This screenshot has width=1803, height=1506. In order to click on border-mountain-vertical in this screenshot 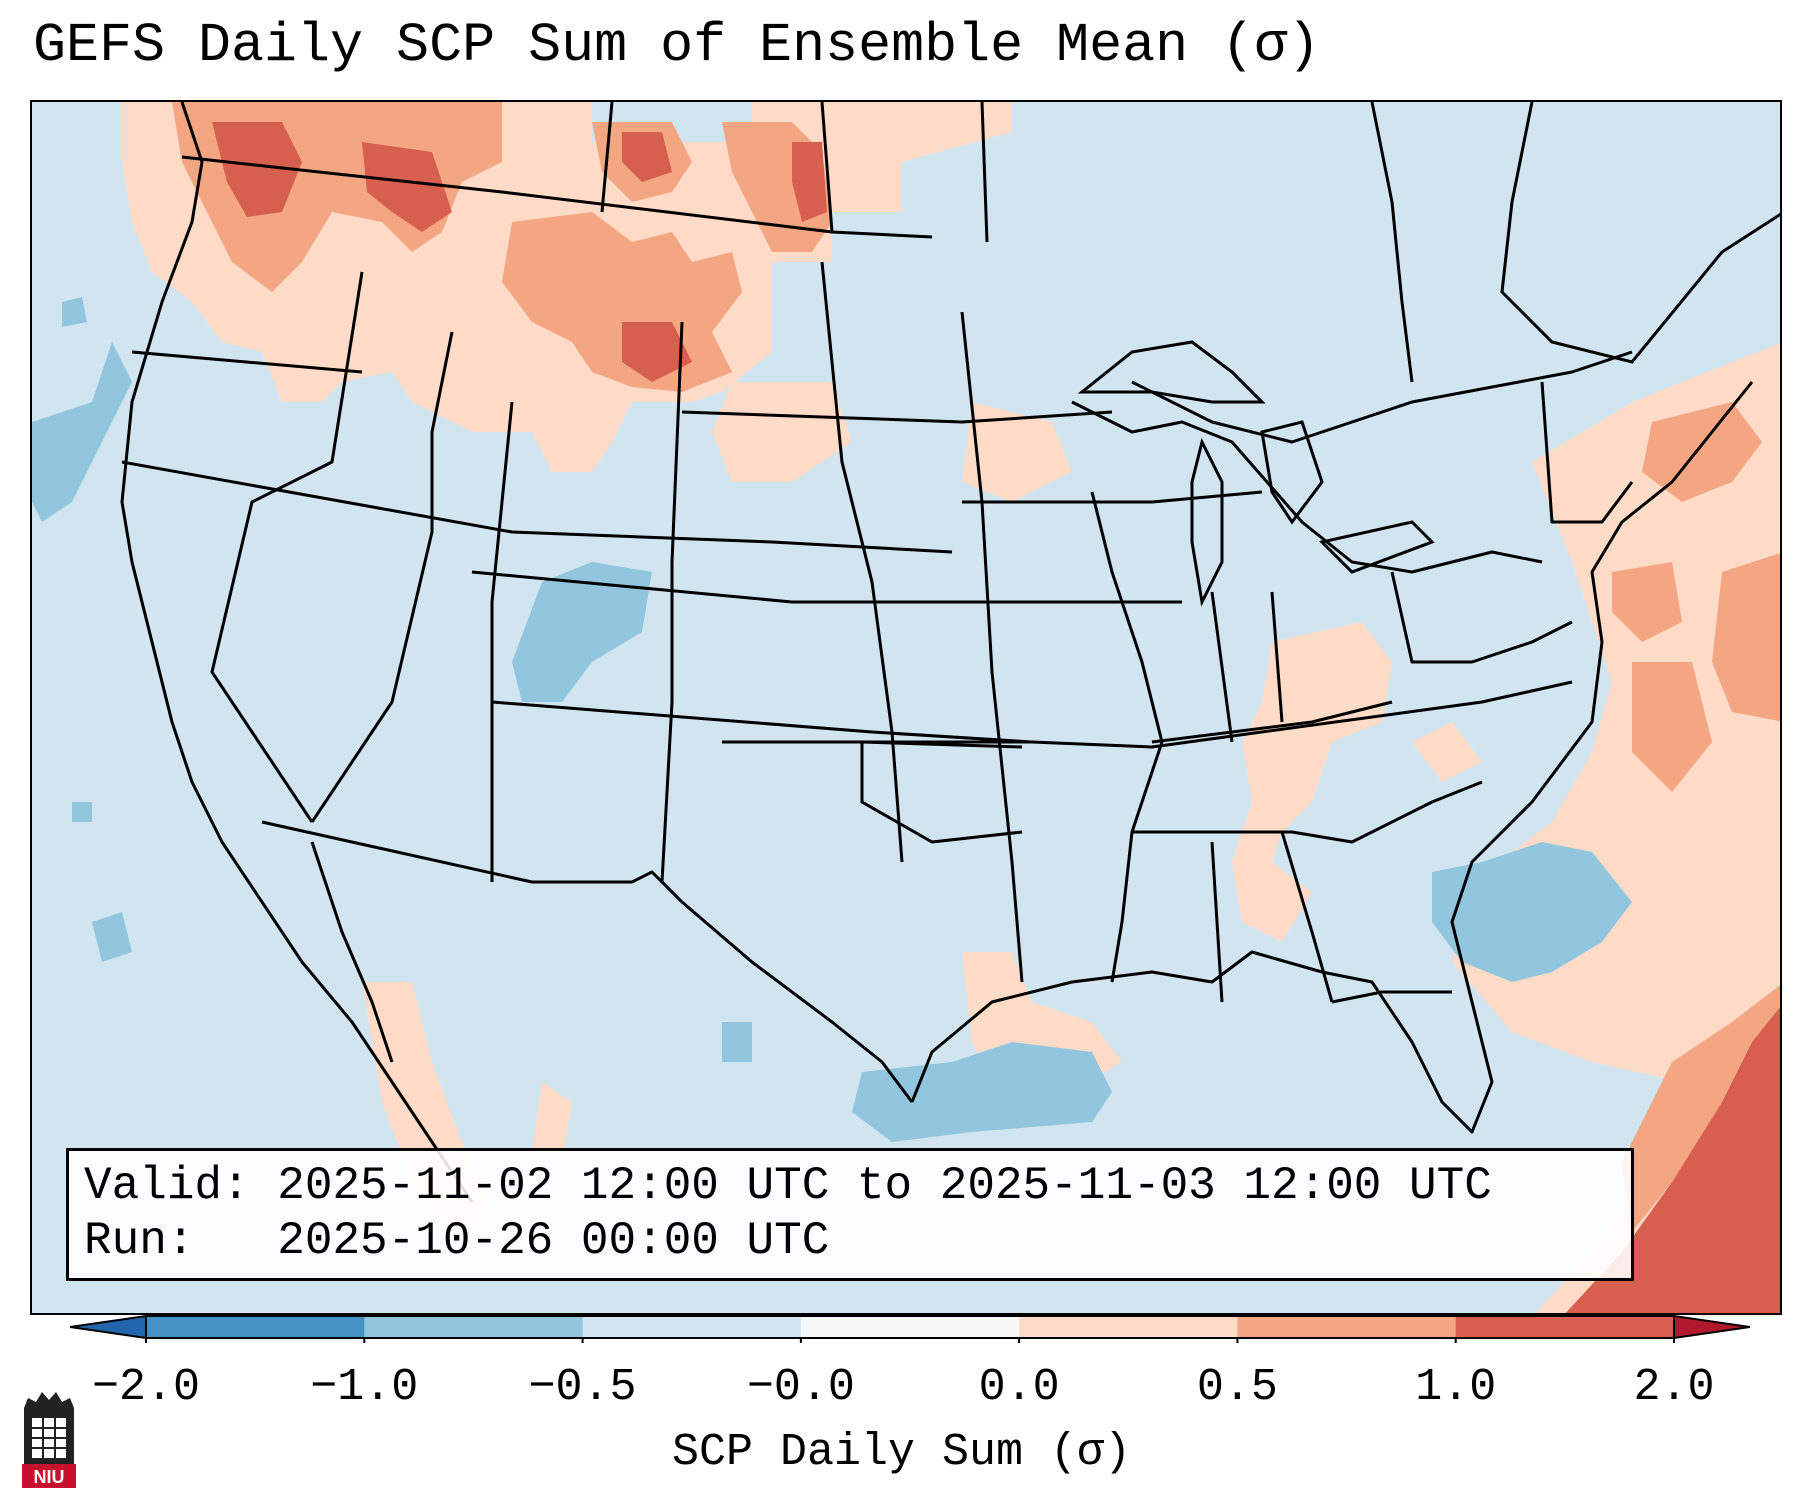, I will do `click(502, 641)`.